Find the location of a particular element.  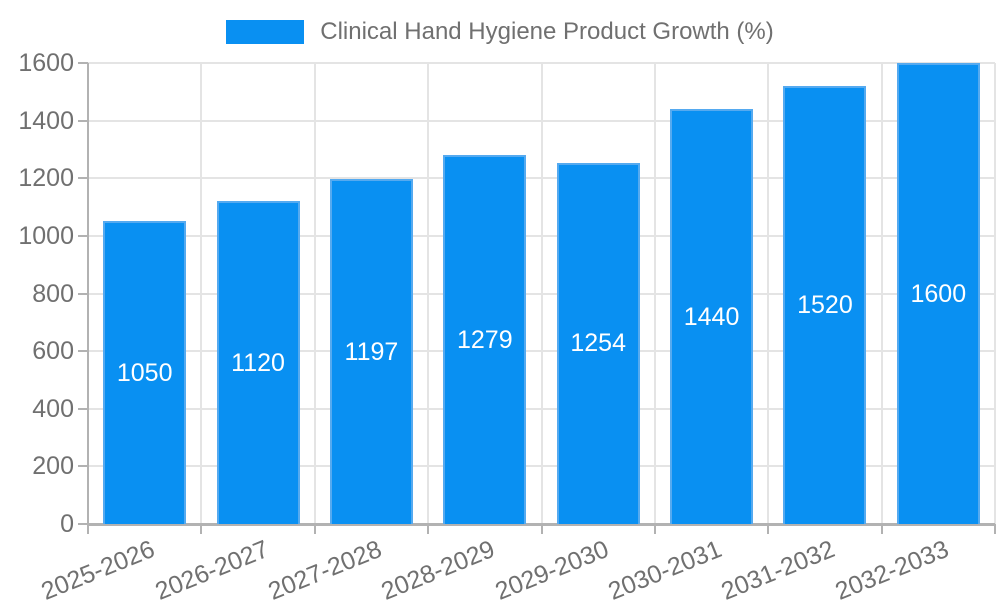

y-axis-tick-label: 1000 is located at coordinates (46, 235).